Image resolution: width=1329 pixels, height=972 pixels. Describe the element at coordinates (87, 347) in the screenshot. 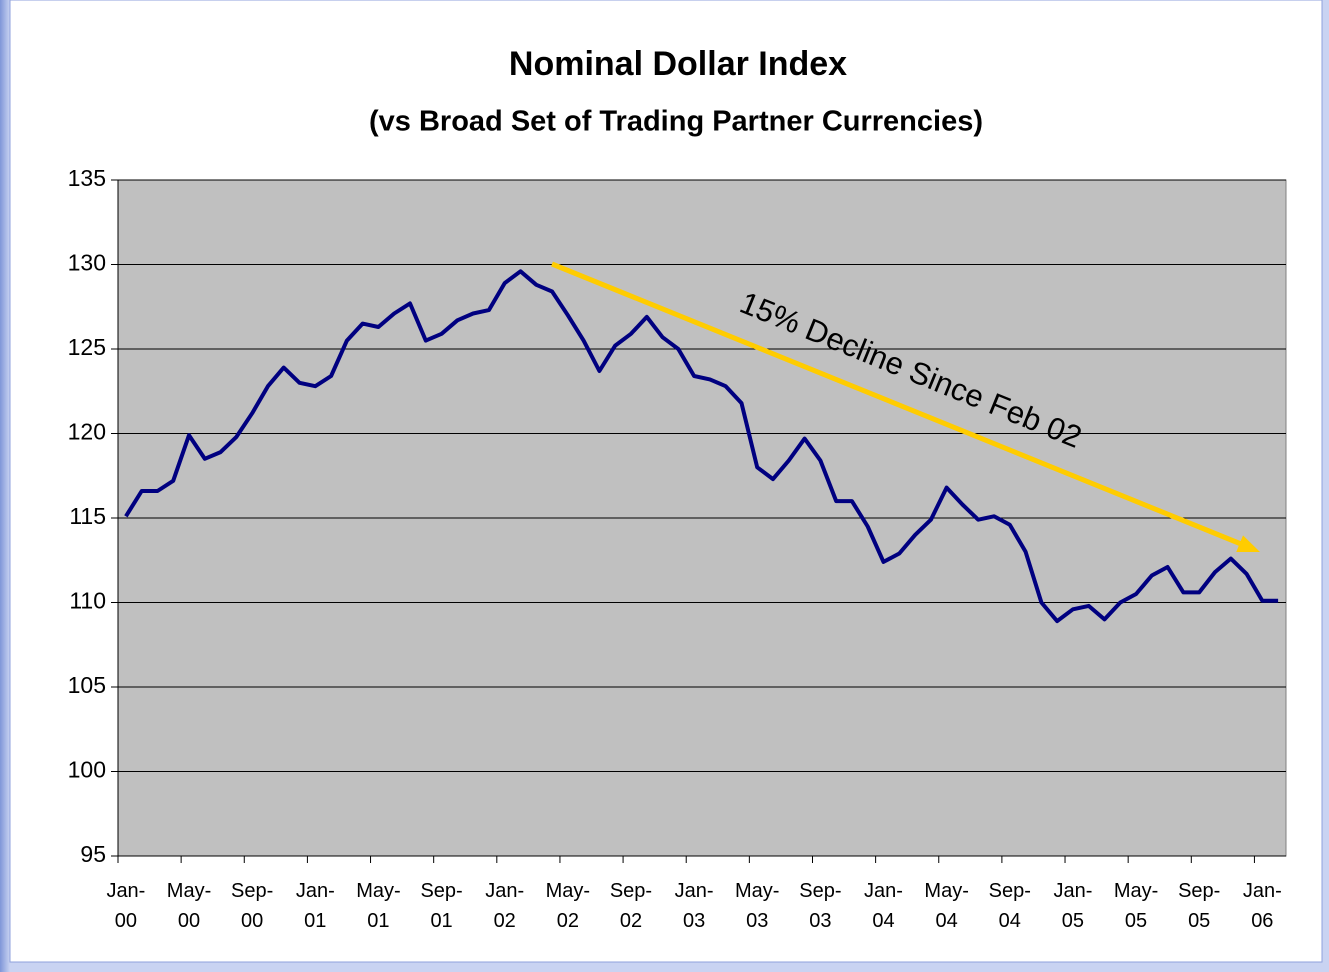

I see `y-tick-label: 125` at that location.